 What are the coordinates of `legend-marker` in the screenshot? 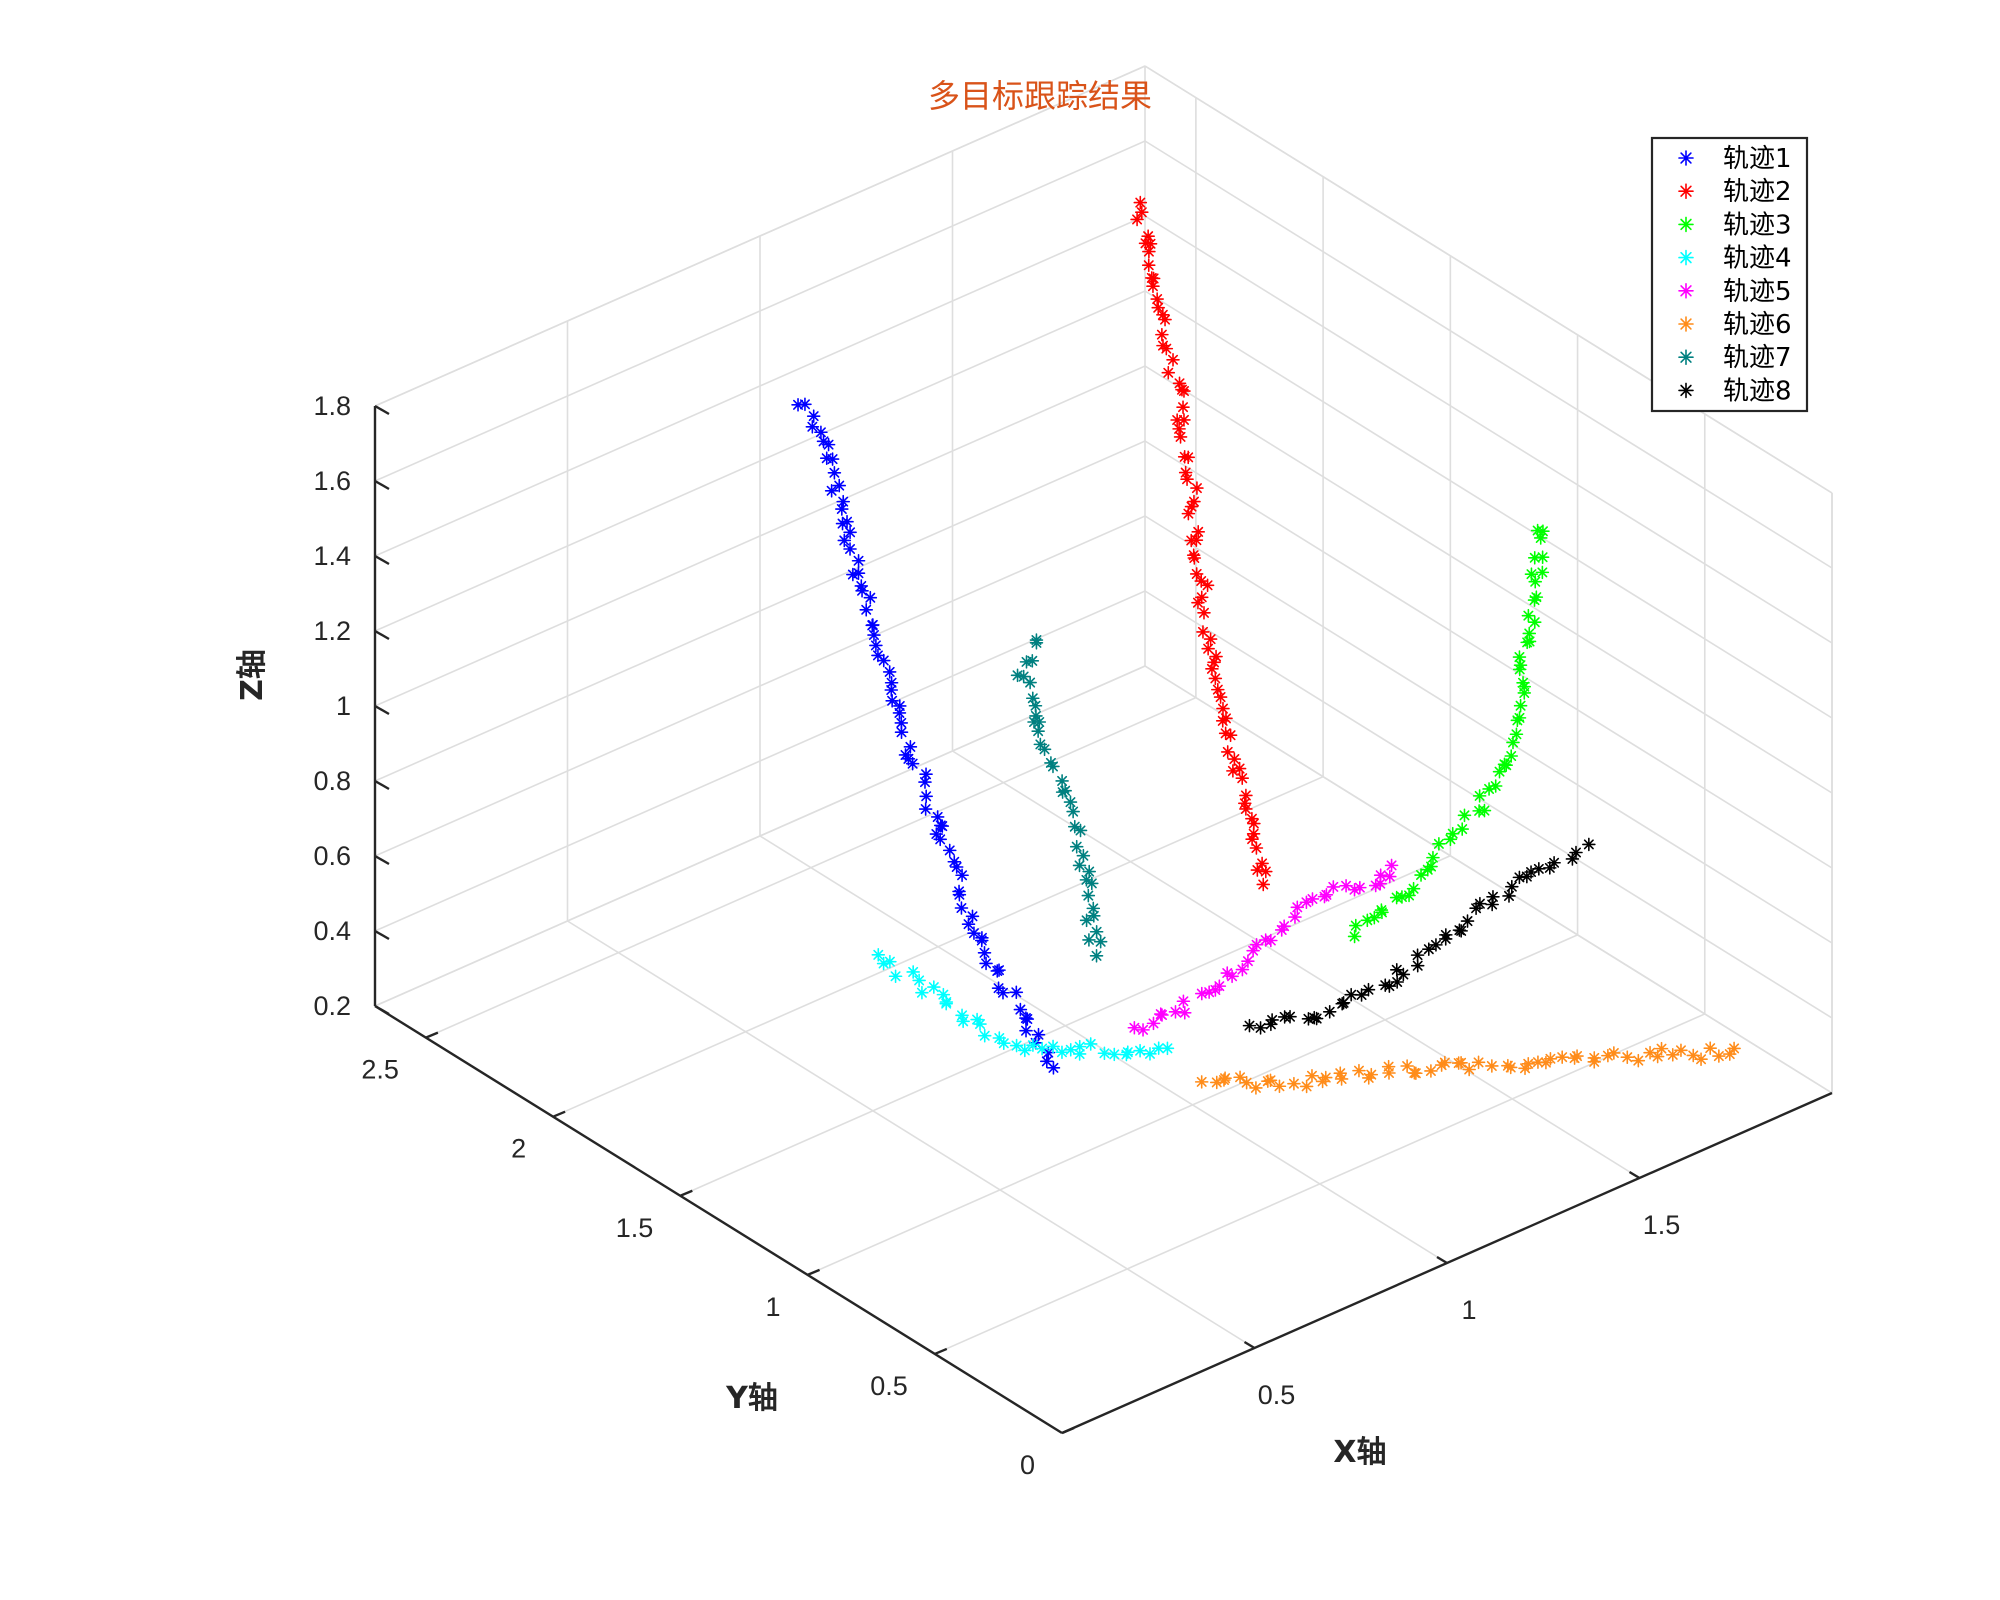 It's located at (1686, 291).